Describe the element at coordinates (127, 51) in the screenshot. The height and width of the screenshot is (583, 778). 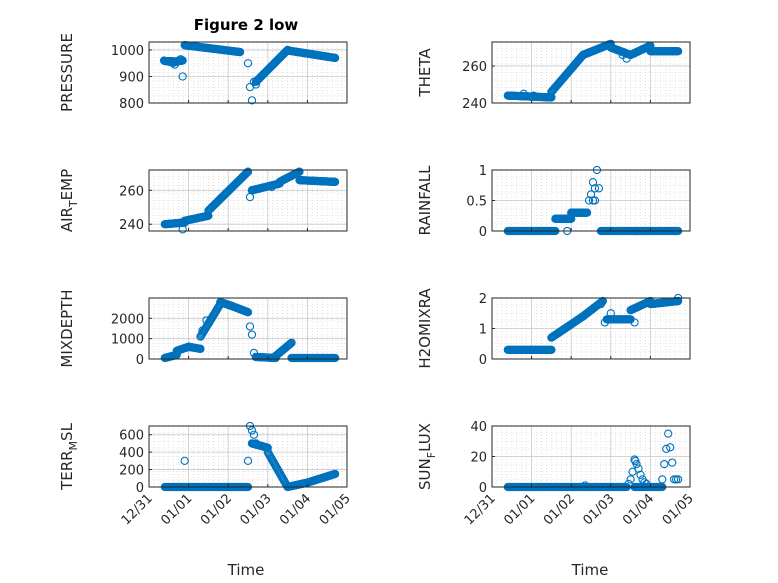
I see `y-tick-label: 1000` at that location.